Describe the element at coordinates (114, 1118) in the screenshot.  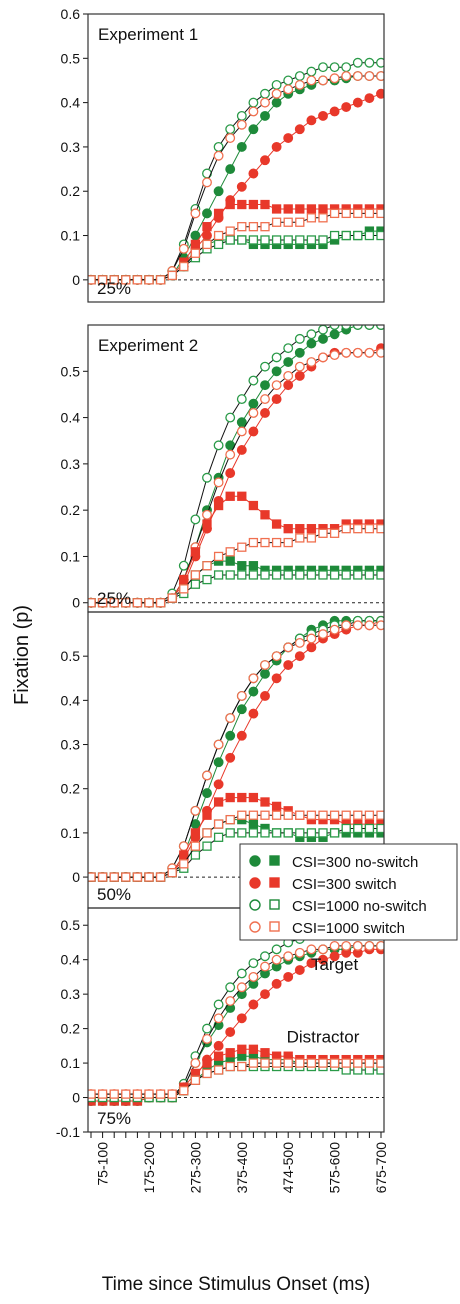
I see `panel-condition-label: 75%` at that location.